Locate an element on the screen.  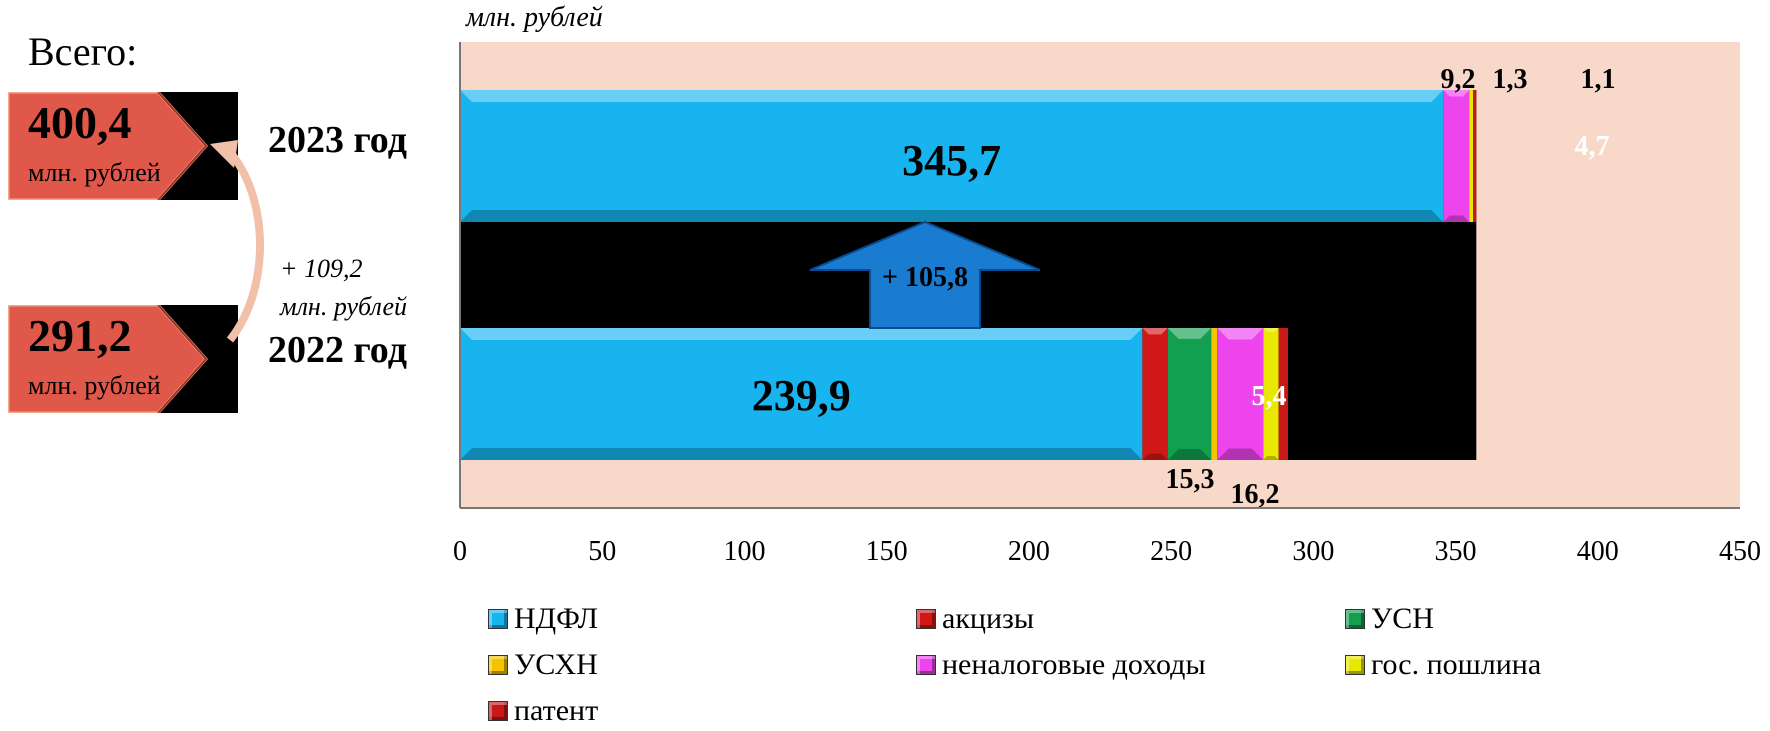
total-2023-unit: млн. рублей is located at coordinates (94, 172).